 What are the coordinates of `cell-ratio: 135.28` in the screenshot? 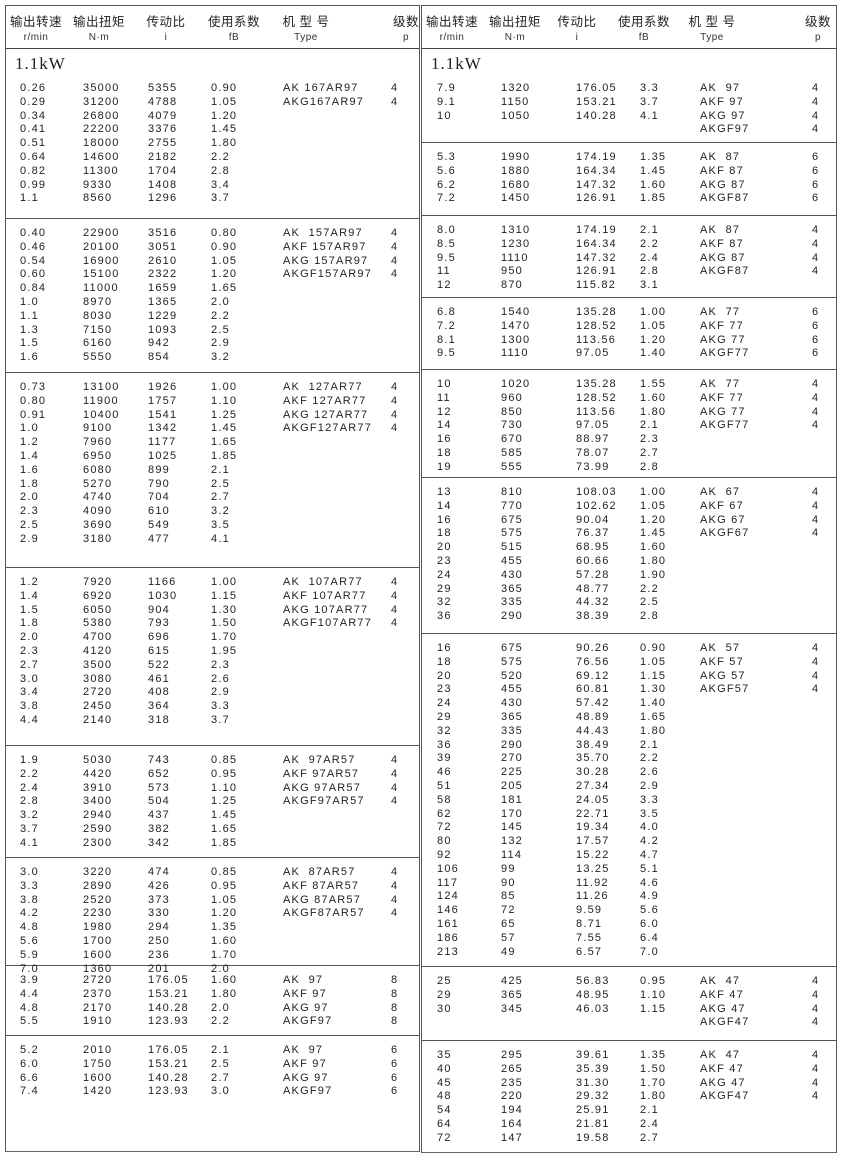 It's located at (596, 312).